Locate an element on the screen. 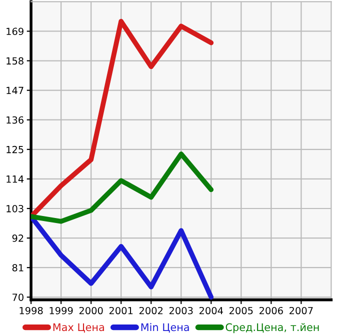 This screenshot has width=345, height=335. y-tick-label: 92 is located at coordinates (18, 238).